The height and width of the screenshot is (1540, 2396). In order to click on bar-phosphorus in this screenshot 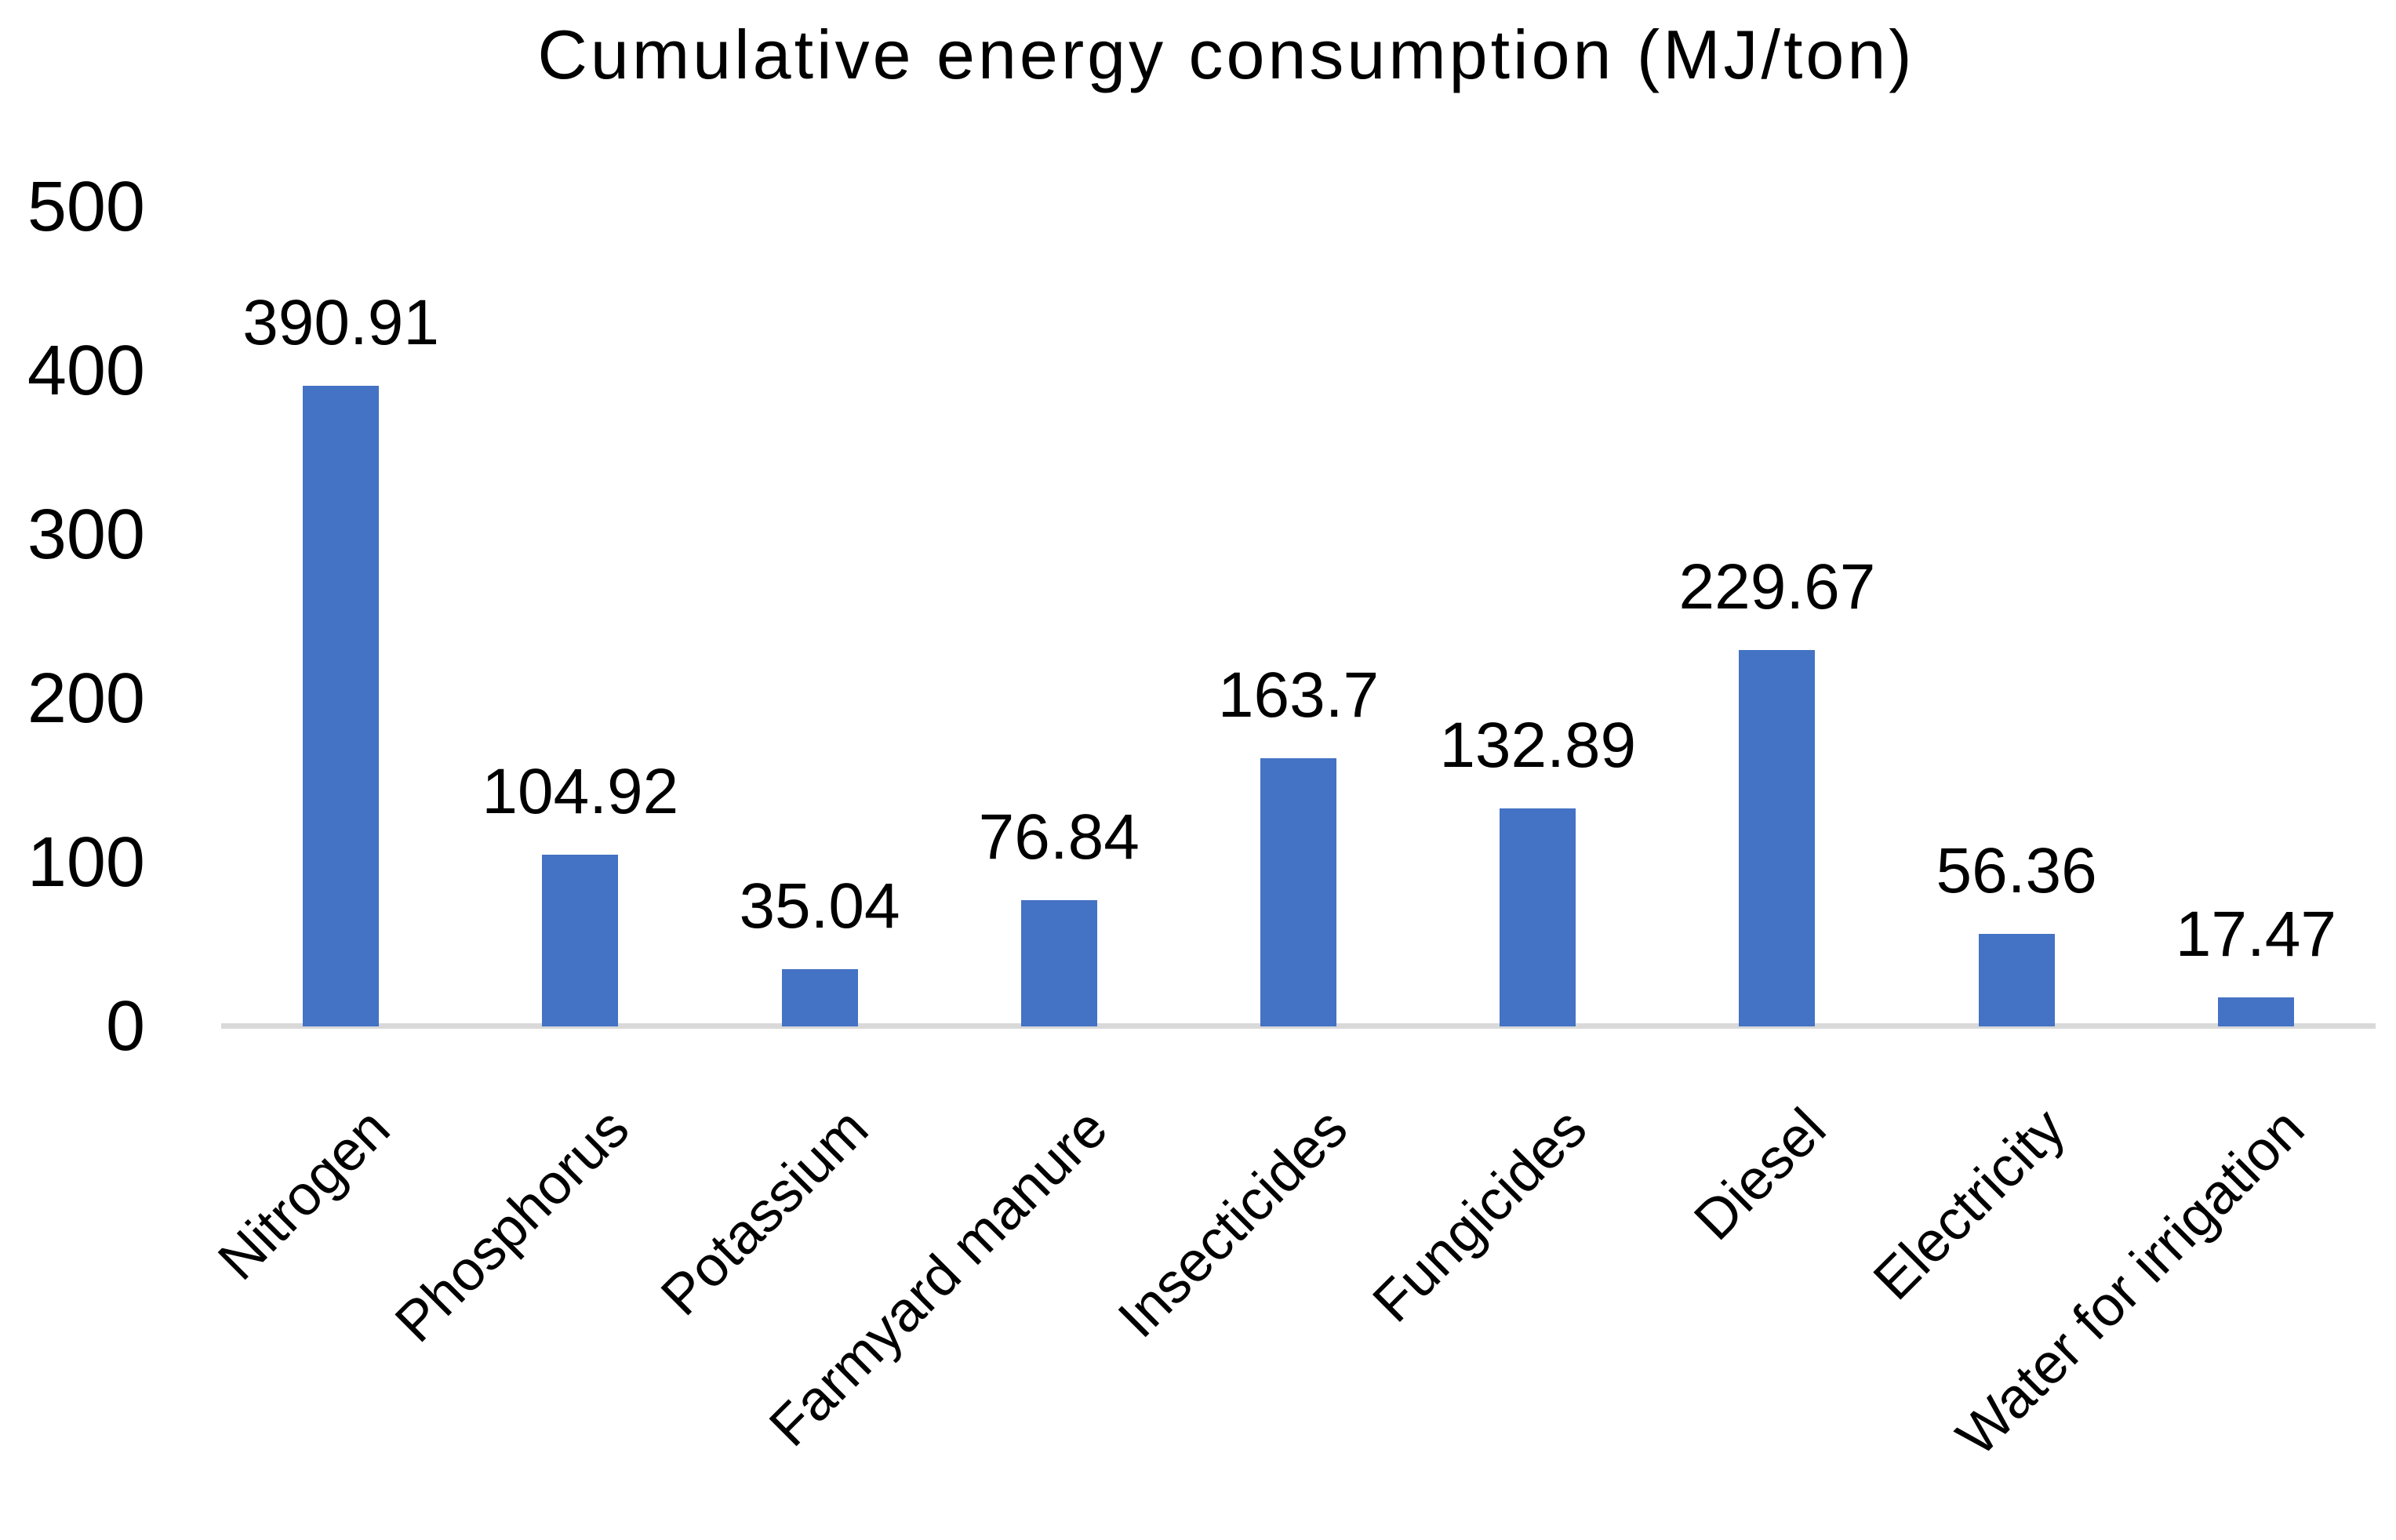, I will do `click(580, 940)`.